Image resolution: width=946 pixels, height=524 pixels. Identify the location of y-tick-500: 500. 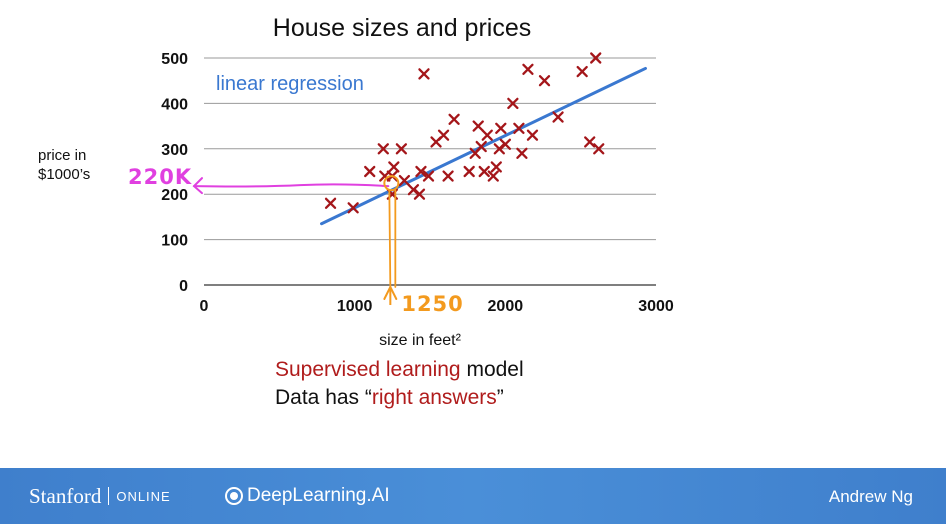
(174, 59).